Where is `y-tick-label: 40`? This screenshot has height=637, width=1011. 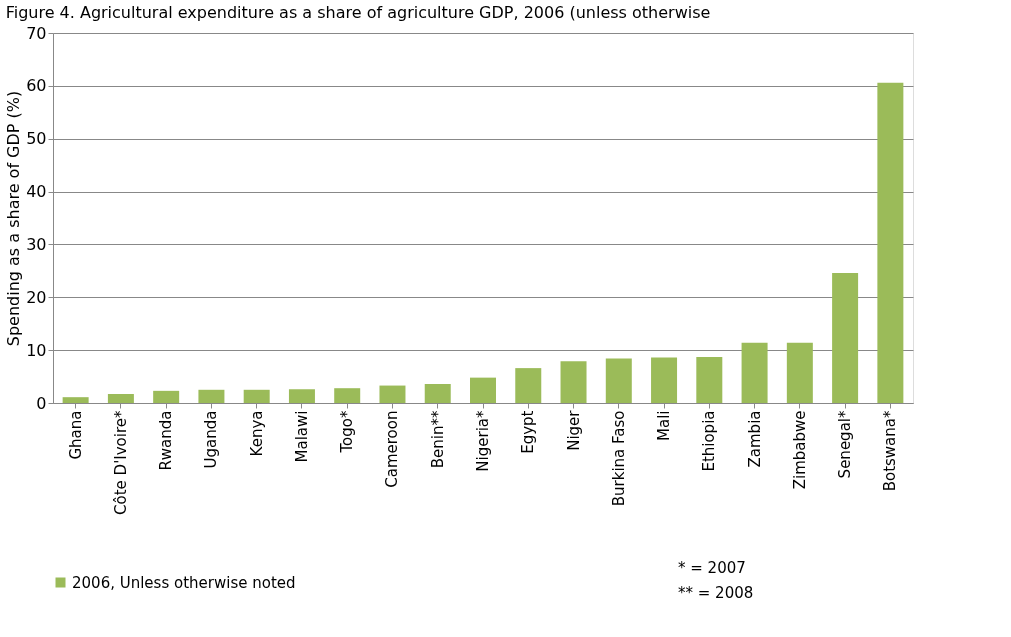 y-tick-label: 40 is located at coordinates (36, 192).